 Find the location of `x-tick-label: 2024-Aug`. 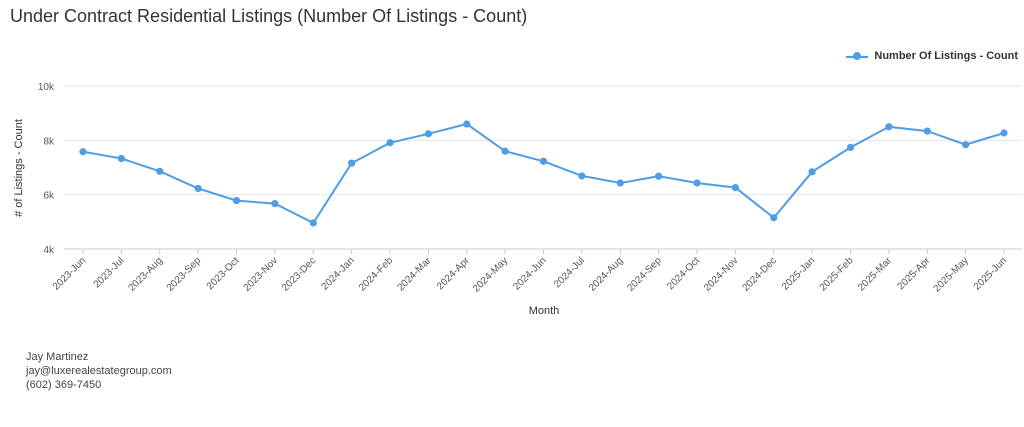

x-tick-label: 2024-Aug is located at coordinates (606, 274).